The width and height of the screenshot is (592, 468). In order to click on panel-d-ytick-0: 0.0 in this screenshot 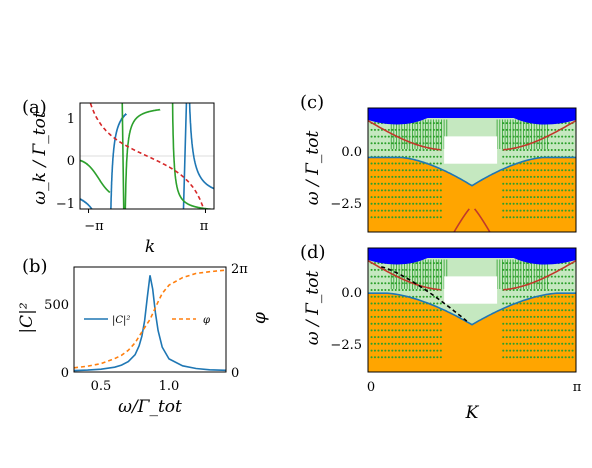, I will do `click(351, 293)`.